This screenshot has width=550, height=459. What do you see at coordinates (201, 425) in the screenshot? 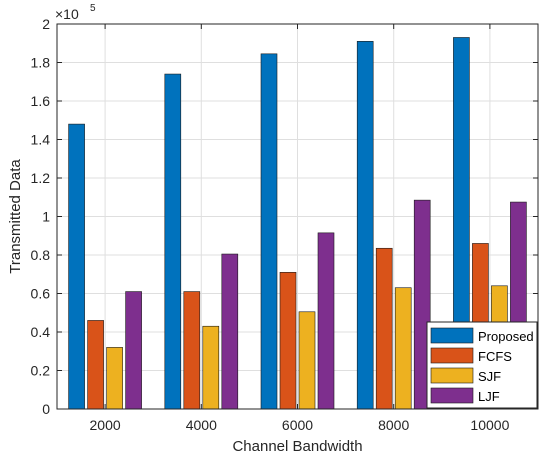
I see `x-tick-label: 4000` at bounding box center [201, 425].